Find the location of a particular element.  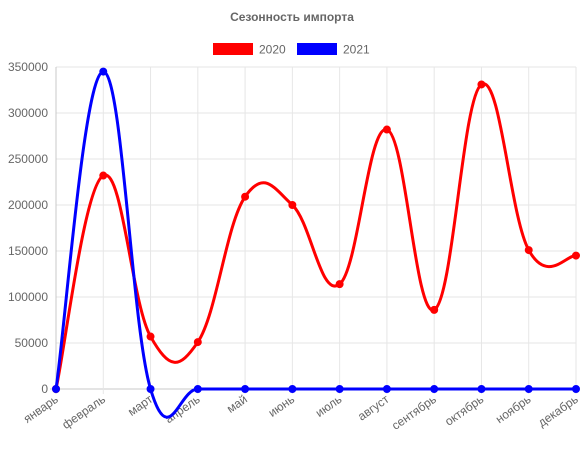

x-tick-label: ноябрь is located at coordinates (513, 409).